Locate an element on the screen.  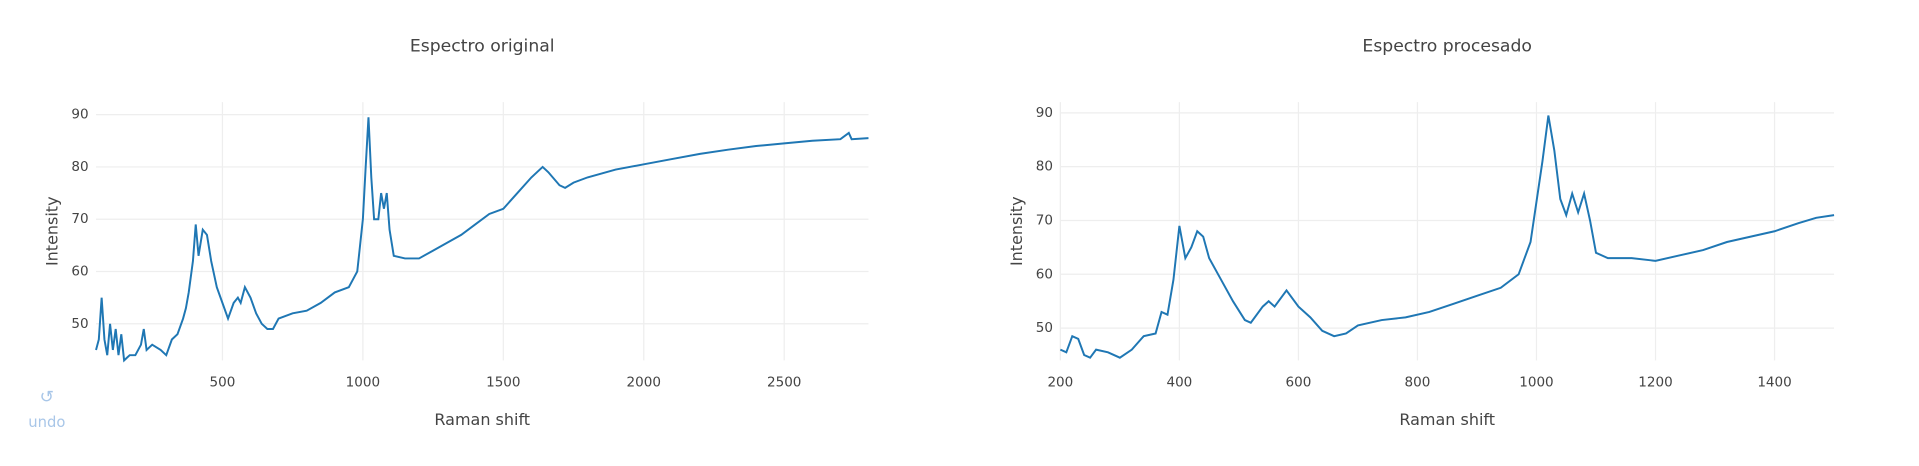
chart-title: Espectro procesado is located at coordinates (1447, 47).